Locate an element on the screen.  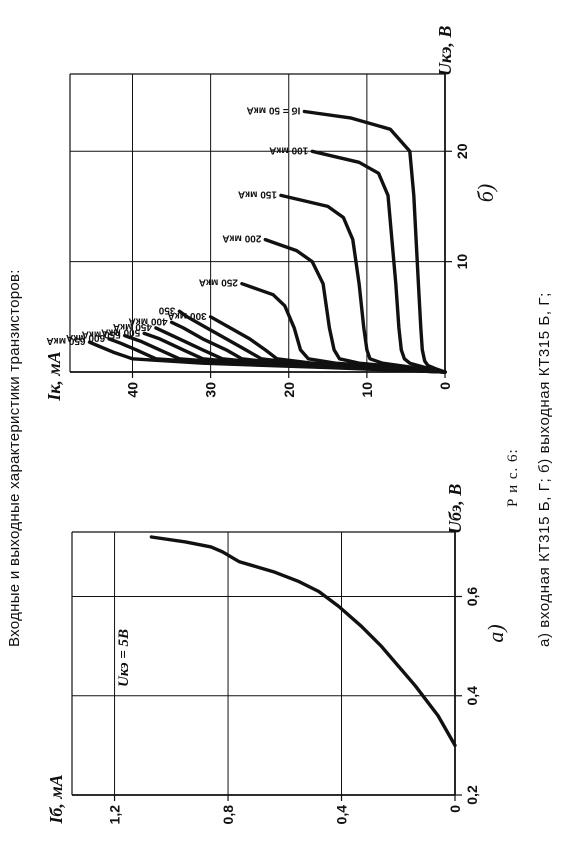
series-label: 550 мкА is located at coordinates (101, 334).